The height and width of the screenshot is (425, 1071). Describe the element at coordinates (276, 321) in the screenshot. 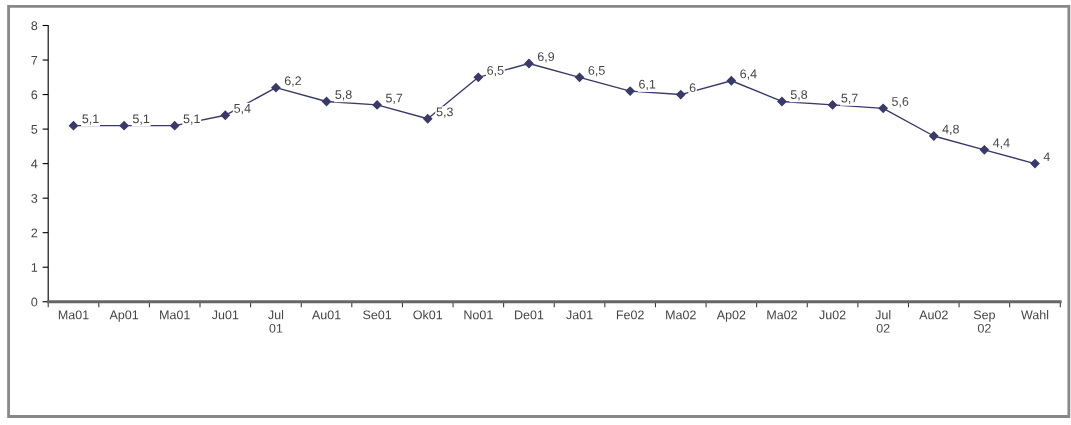

I see `x-tick-label: Jul 01` at that location.